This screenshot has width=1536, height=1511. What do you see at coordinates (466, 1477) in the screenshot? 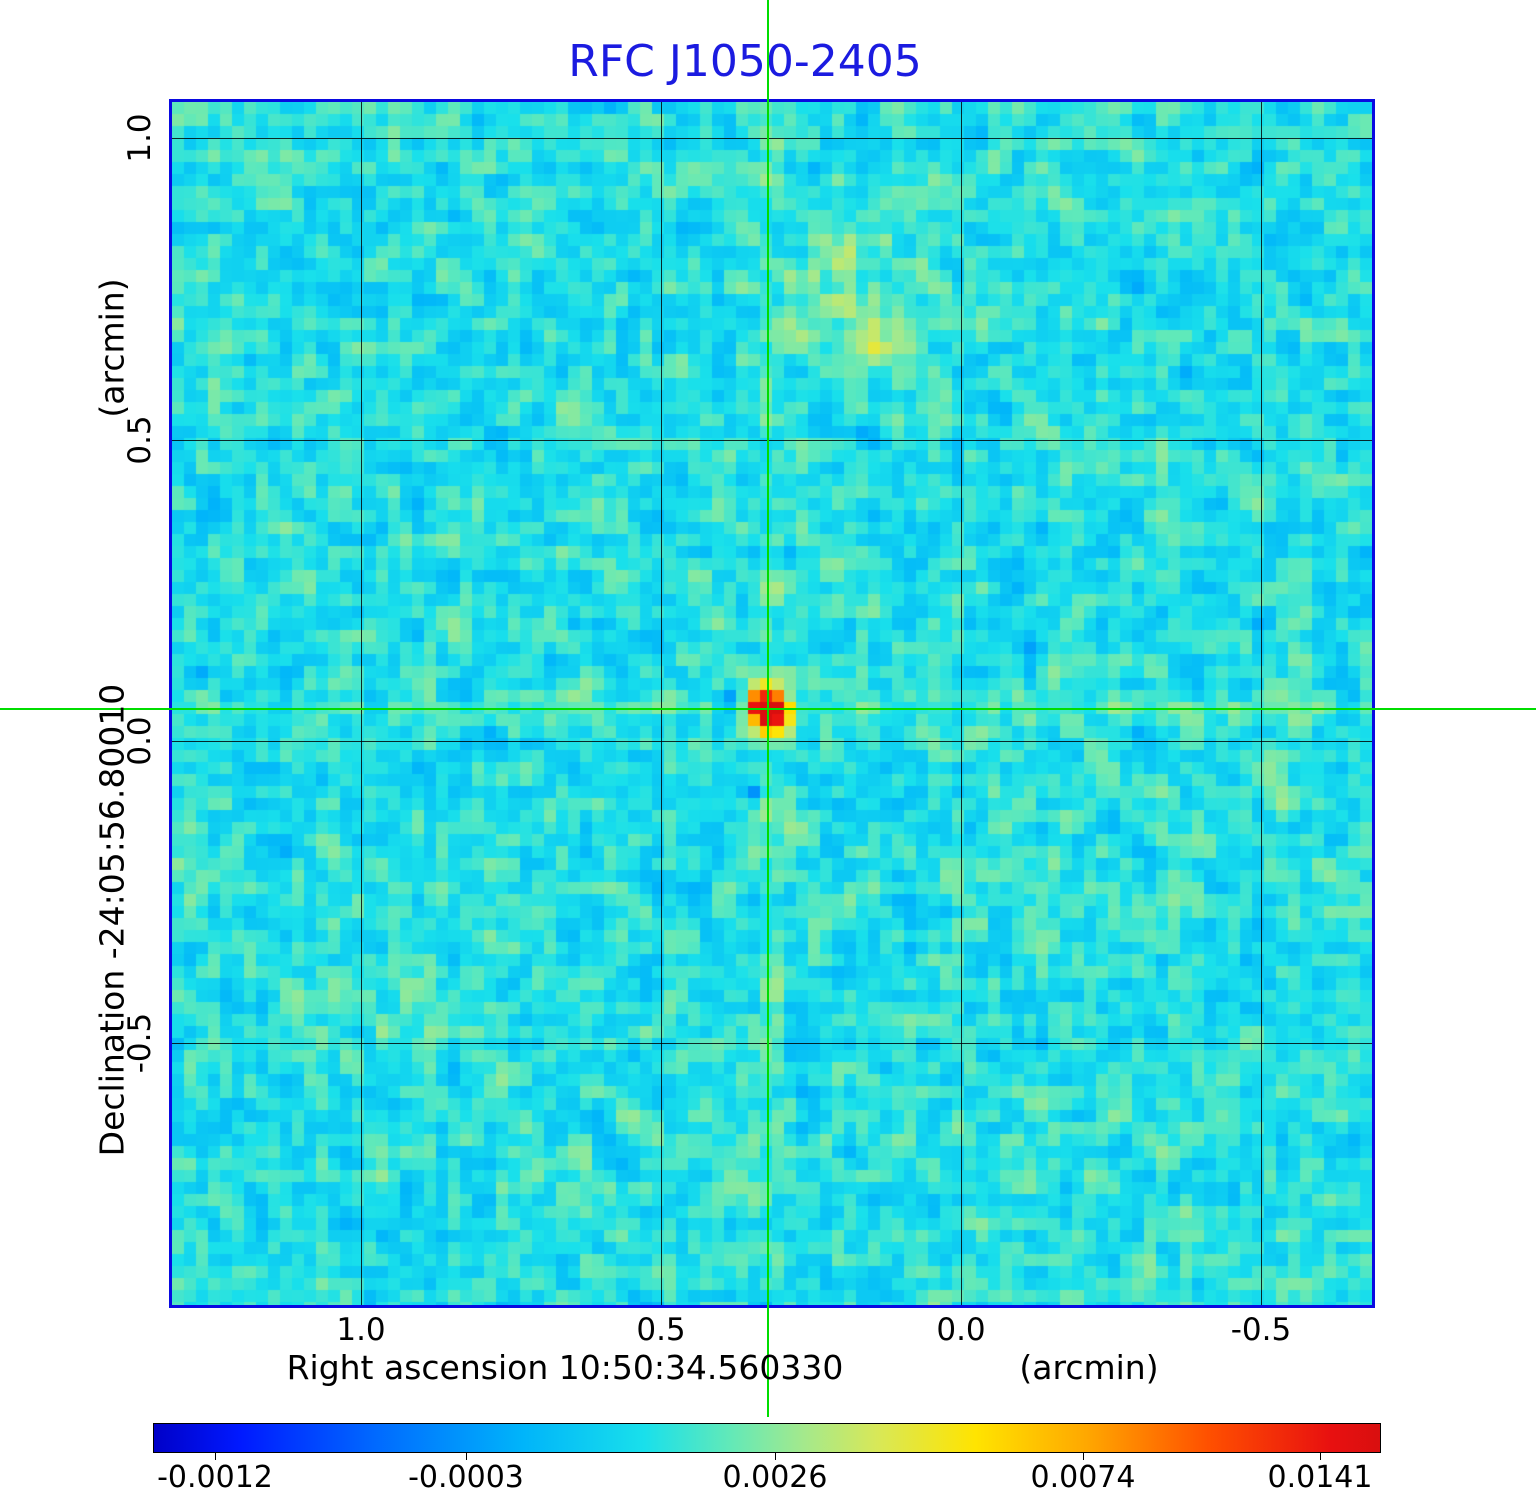
I see `colorbar-label-1: -0.0003` at bounding box center [466, 1477].